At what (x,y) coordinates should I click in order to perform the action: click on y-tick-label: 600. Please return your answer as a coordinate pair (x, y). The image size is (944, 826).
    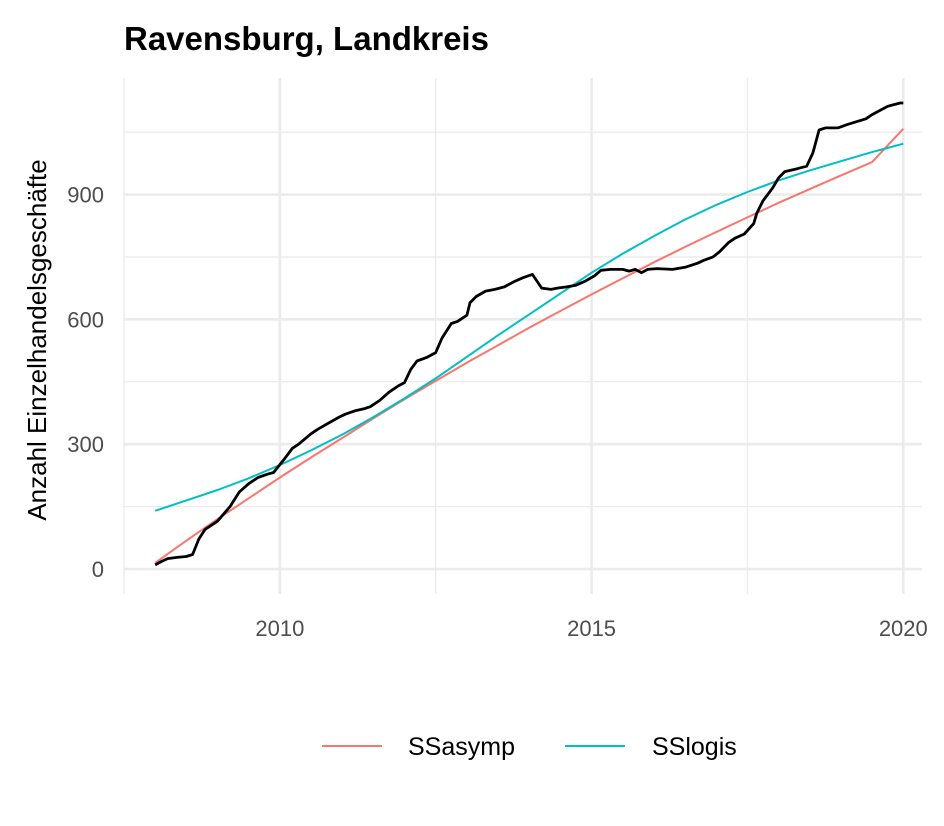
    Looking at the image, I should click on (85, 319).